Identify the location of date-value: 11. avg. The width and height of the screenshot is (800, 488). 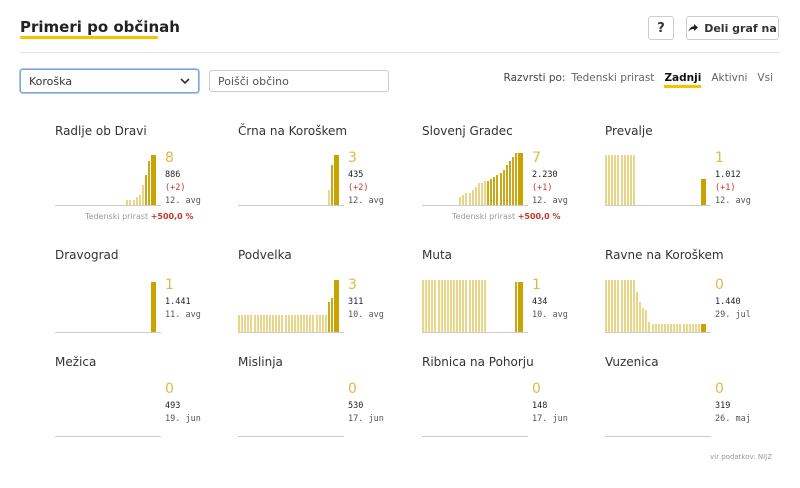
(183, 315).